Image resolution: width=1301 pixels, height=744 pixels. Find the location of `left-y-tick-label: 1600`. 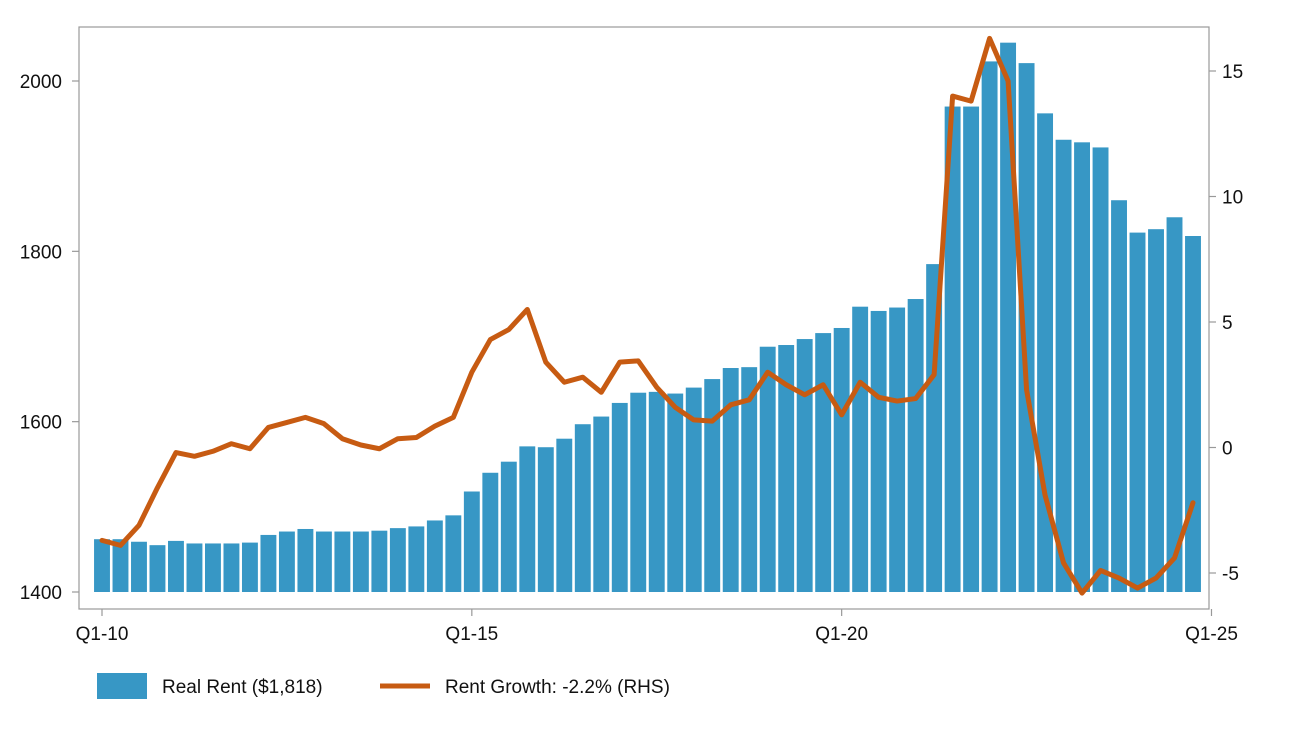

left-y-tick-label: 1600 is located at coordinates (41, 423).